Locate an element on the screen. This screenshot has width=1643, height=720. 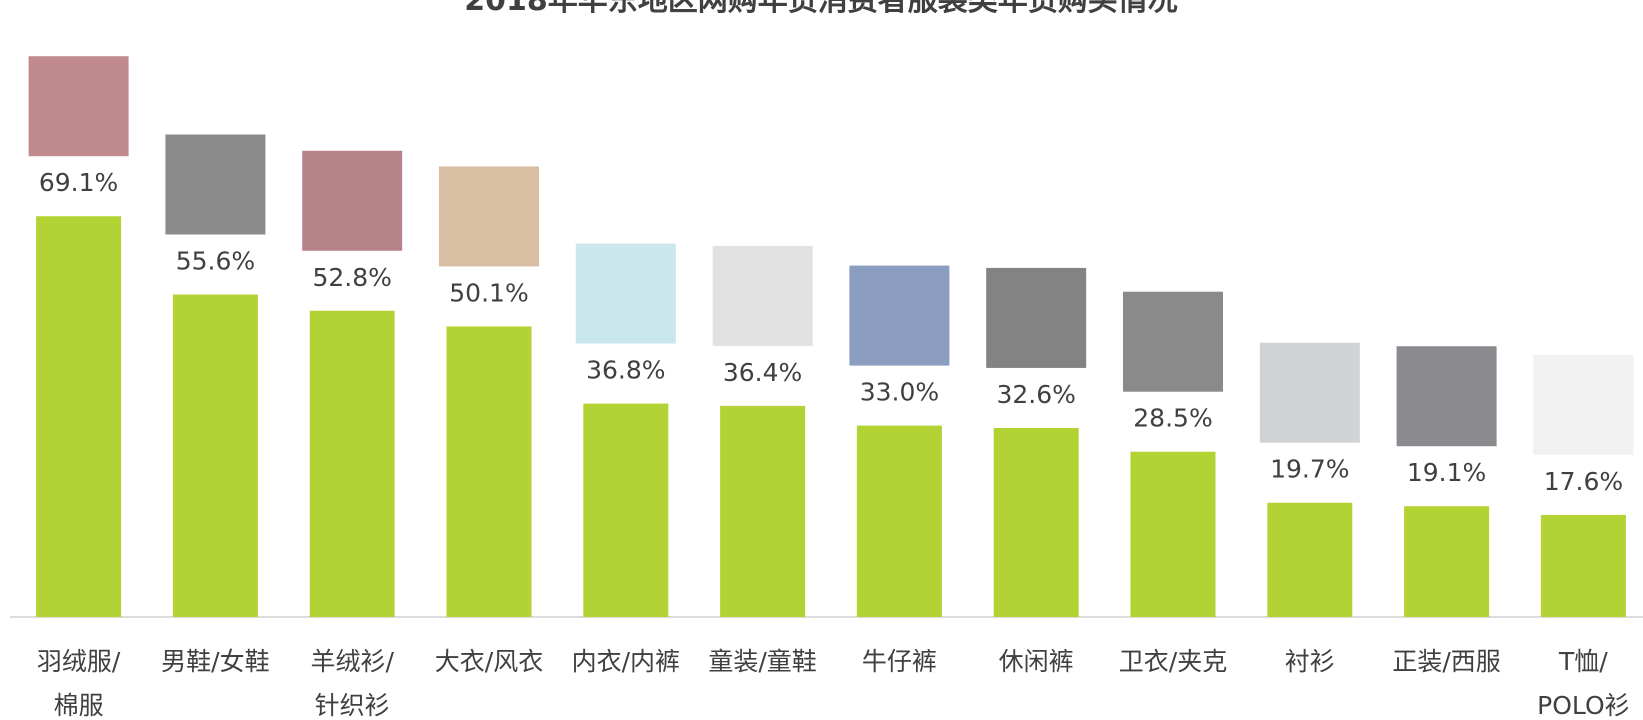
x-tick-label: 羊绒衫/ 针织衫 is located at coordinates (352, 683).